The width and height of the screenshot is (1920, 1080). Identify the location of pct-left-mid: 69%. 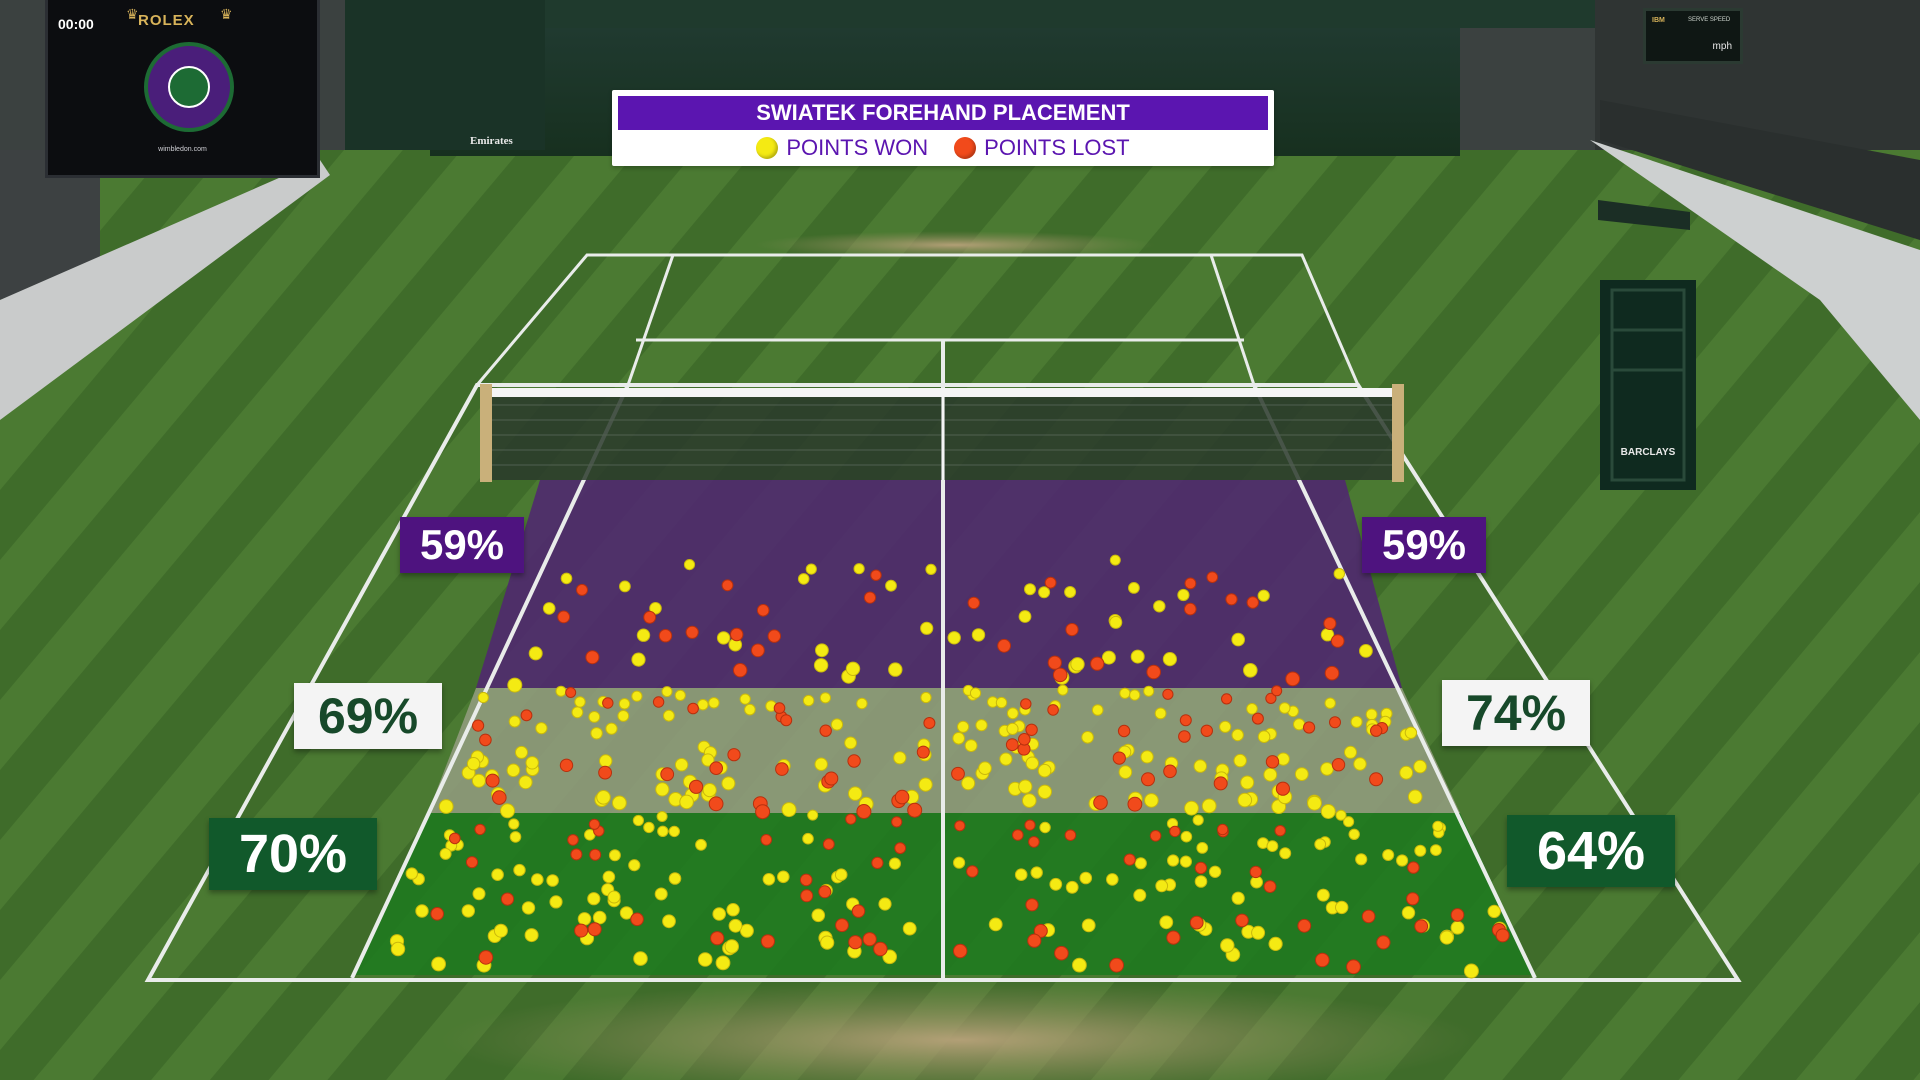
(368, 716).